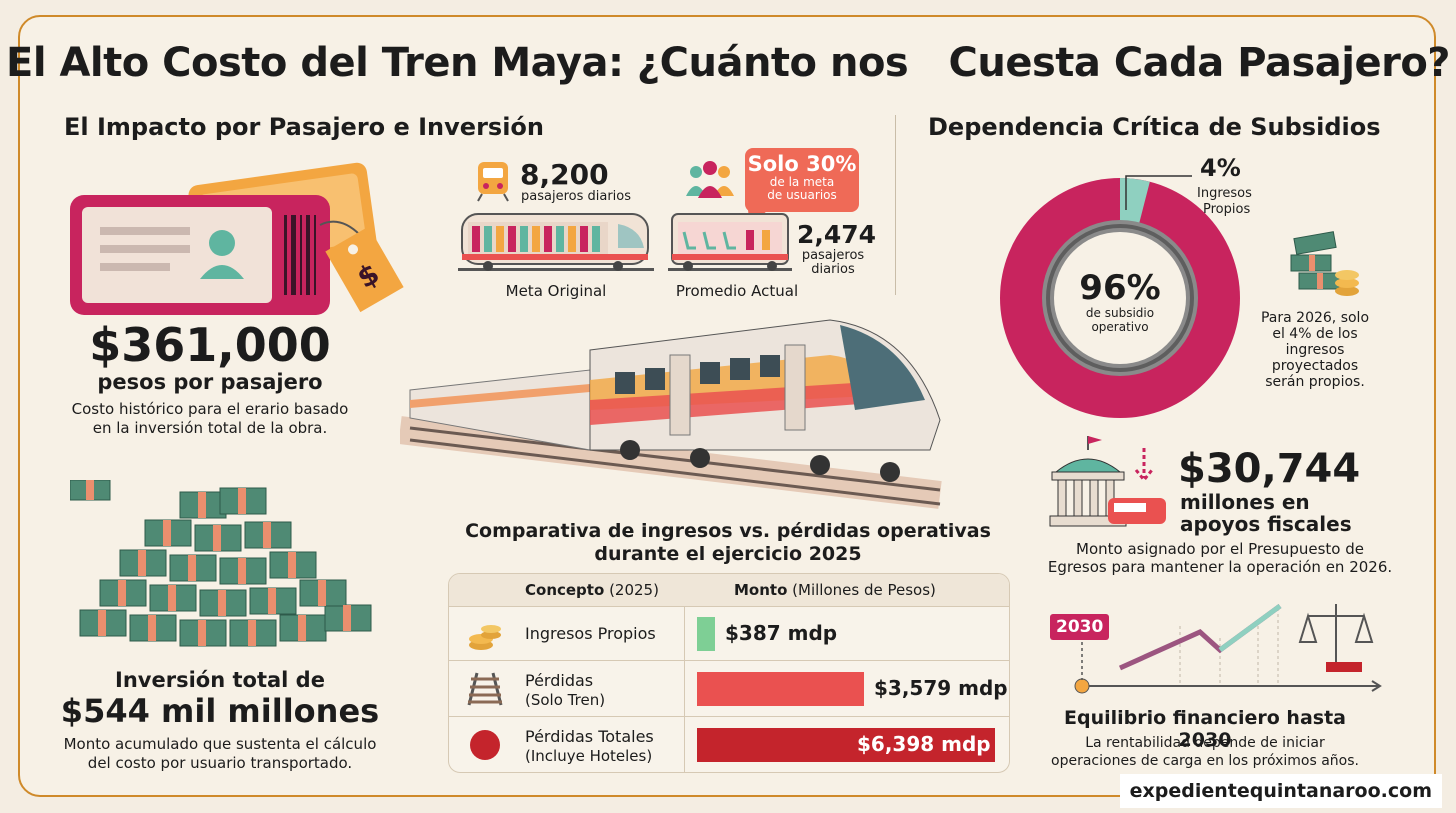  What do you see at coordinates (1158, 192) in the screenshot?
I see `callout-line` at bounding box center [1158, 192].